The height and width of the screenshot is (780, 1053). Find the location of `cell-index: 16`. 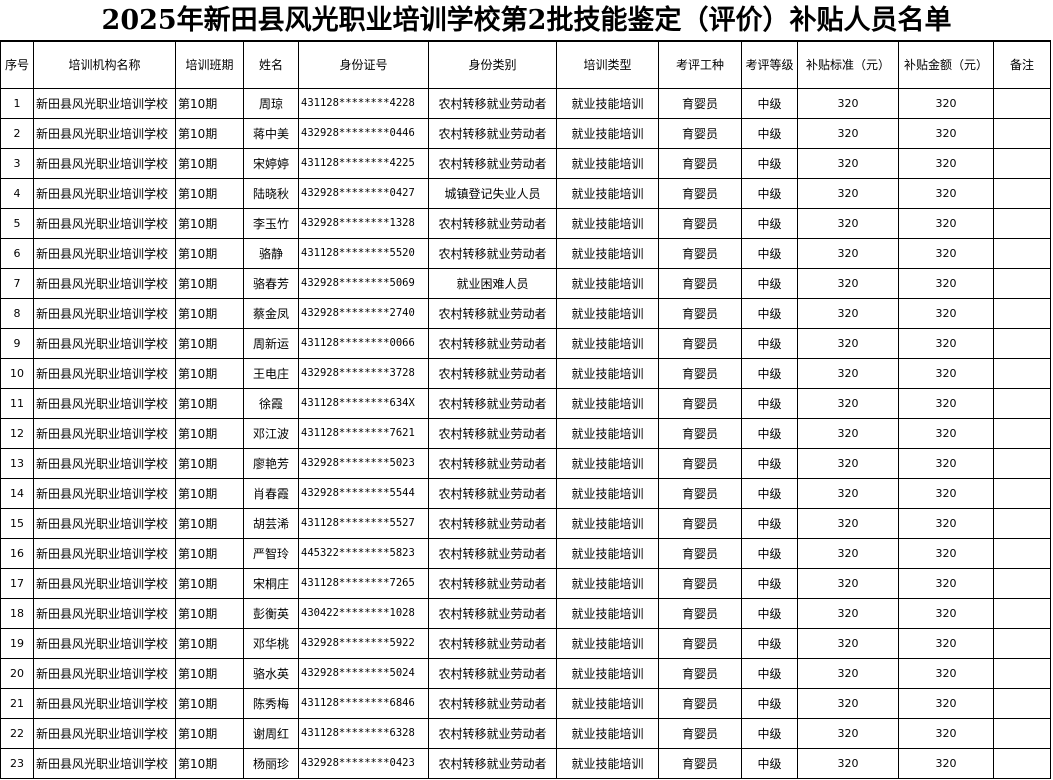

cell-index: 16 is located at coordinates (17, 553).